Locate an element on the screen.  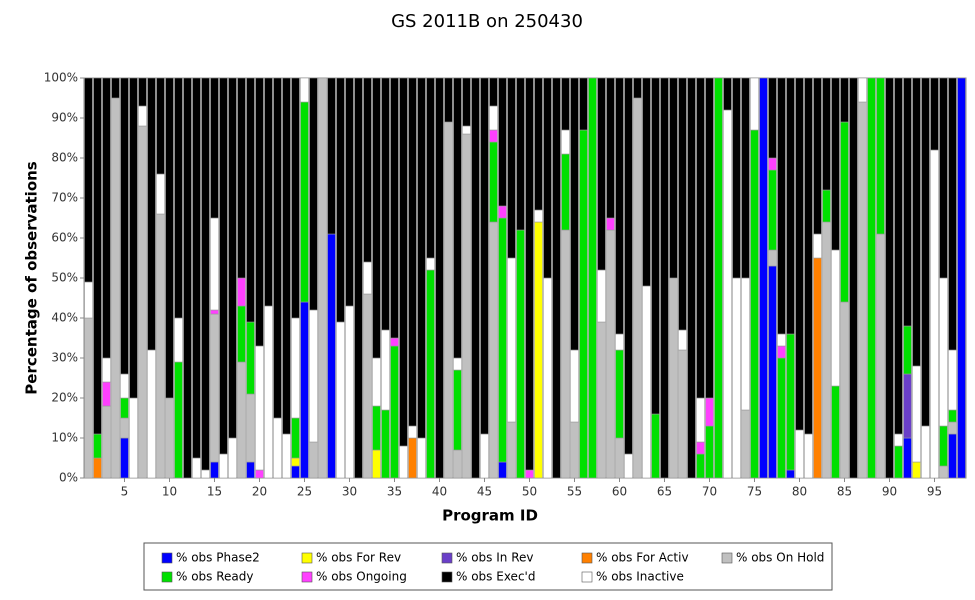
legend-label: % obs Ongoing is located at coordinates (361, 577).